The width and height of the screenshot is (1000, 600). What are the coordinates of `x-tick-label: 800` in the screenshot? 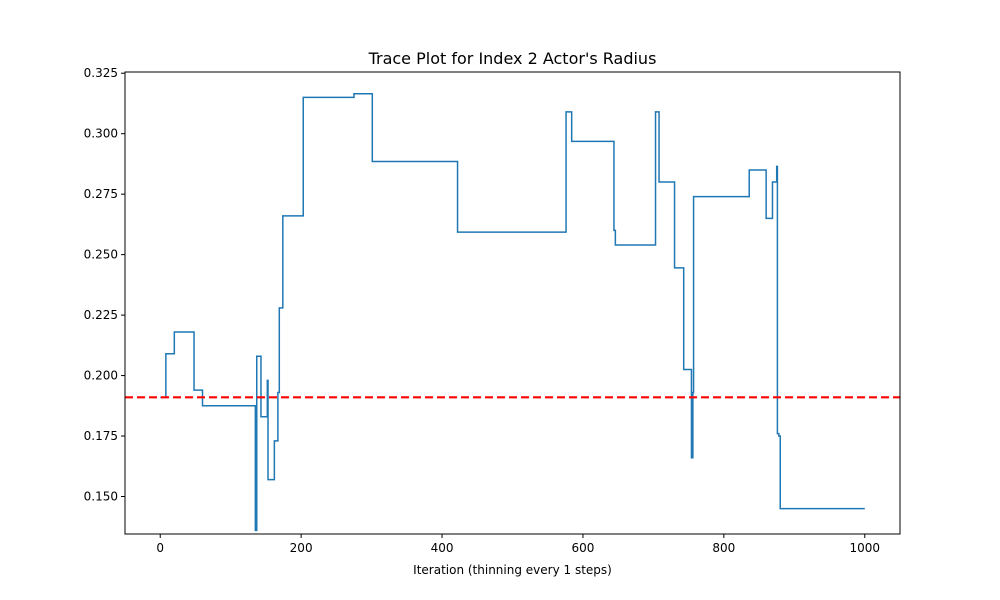 It's located at (723, 548).